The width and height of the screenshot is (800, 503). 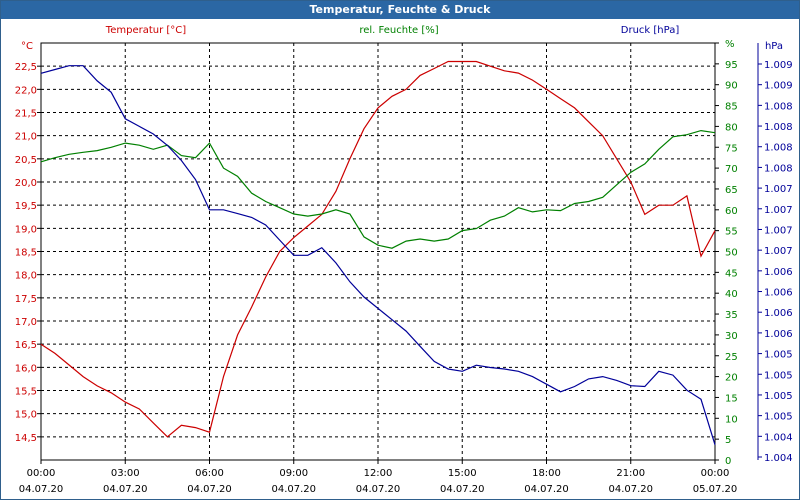 I want to click on humidity-tick-label: 20, so click(x=731, y=378).